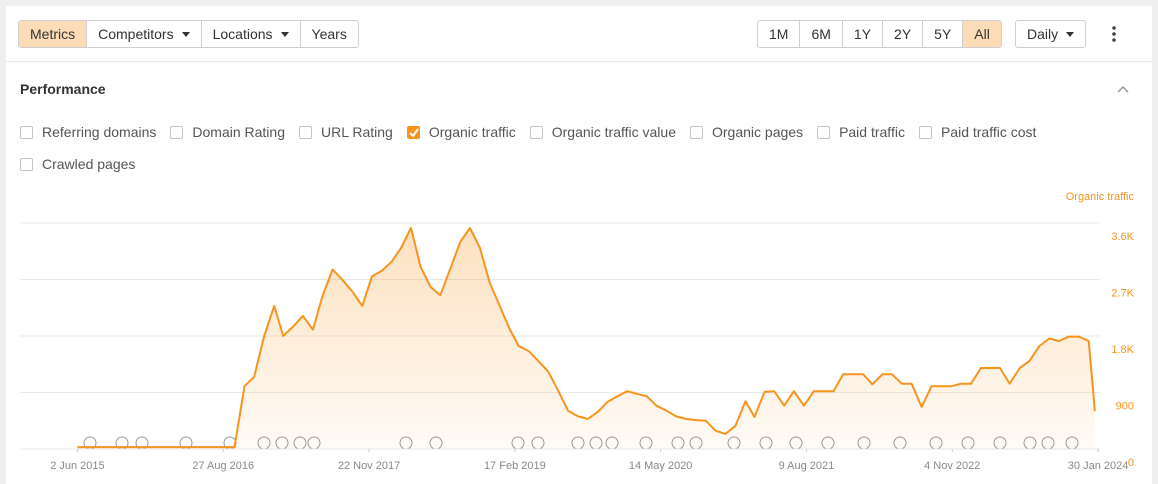  What do you see at coordinates (242, 34) in the screenshot?
I see `tab-label: Locations` at bounding box center [242, 34].